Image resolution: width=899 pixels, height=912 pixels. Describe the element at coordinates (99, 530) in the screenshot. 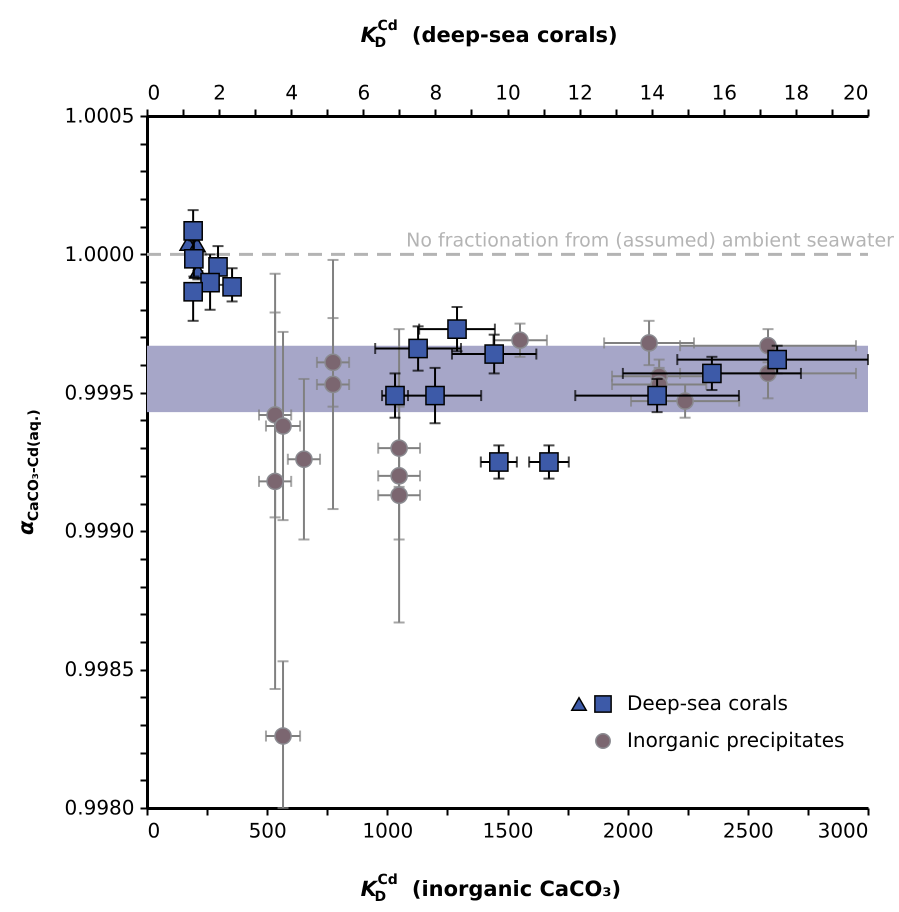

I see `y-tick-label: 0.9990` at that location.